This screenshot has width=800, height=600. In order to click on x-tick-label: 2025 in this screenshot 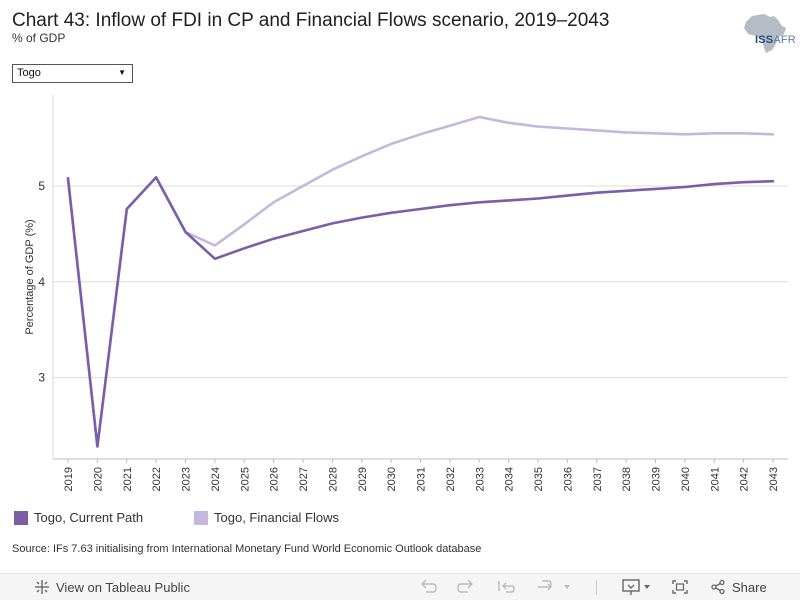, I will do `click(245, 479)`.